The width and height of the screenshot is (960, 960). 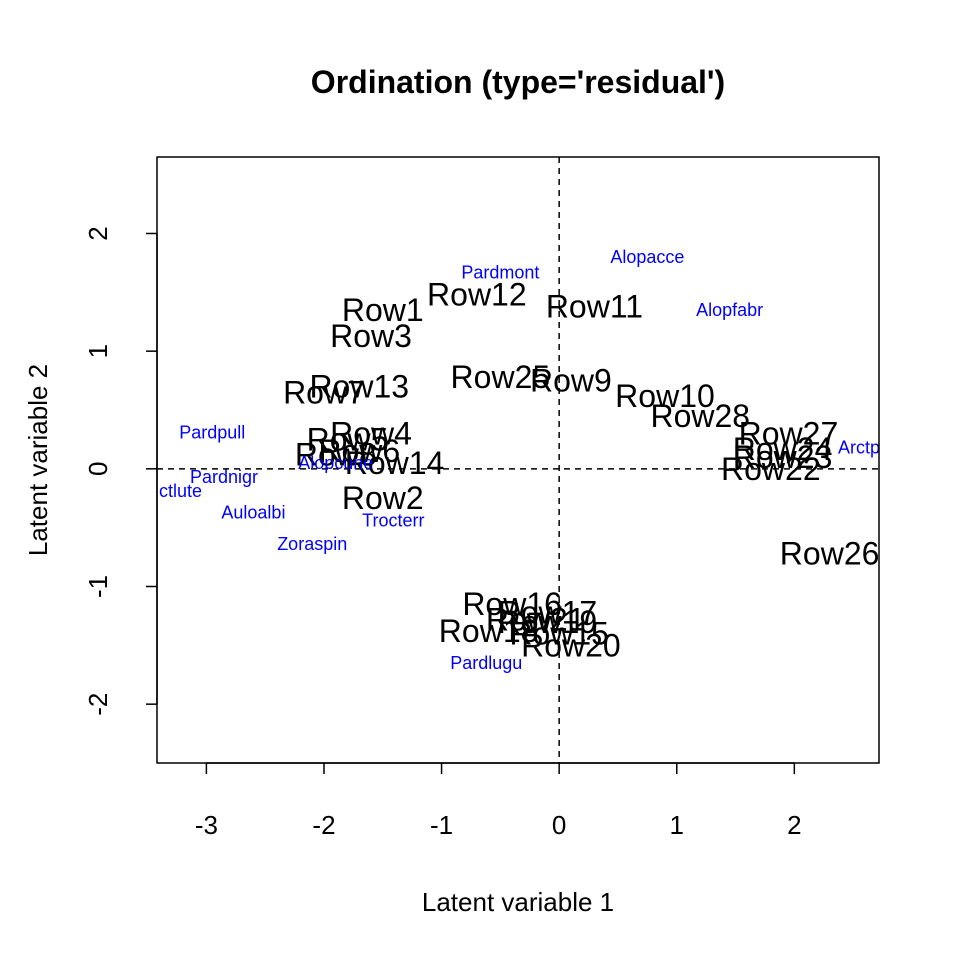 I want to click on site-label-row1: Row1, so click(x=383, y=310).